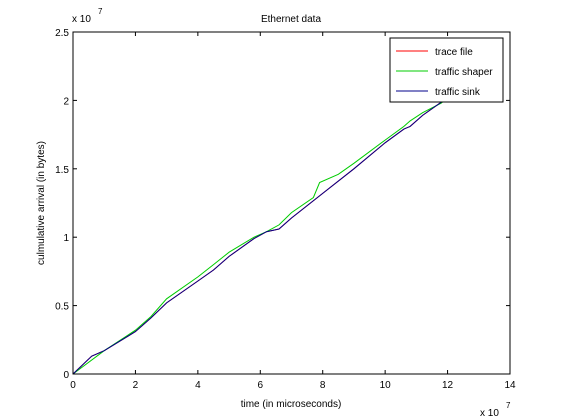  Describe the element at coordinates (136, 385) in the screenshot. I see `x-tick-label: 2` at that location.